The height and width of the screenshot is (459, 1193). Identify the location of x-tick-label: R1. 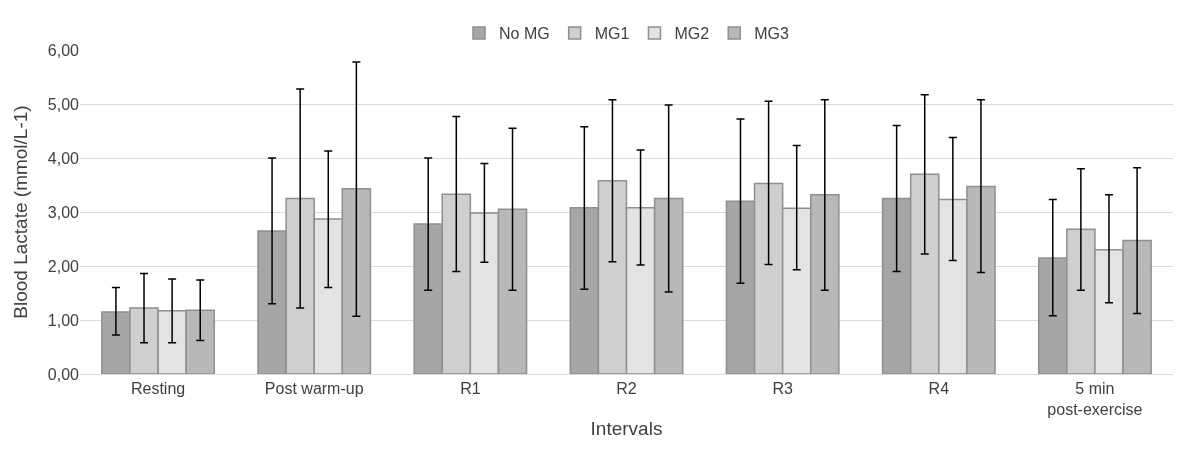
(470, 389).